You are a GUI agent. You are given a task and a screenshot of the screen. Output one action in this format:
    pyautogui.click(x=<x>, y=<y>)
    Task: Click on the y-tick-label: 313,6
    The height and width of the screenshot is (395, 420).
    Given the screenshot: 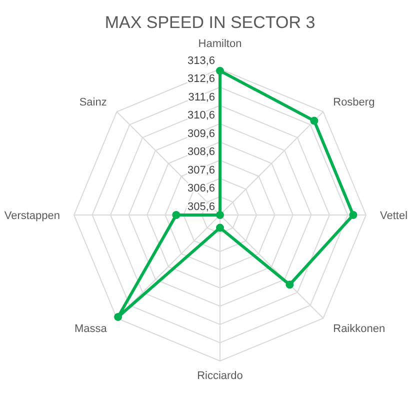 What is the action you would take?
    pyautogui.click(x=201, y=60)
    